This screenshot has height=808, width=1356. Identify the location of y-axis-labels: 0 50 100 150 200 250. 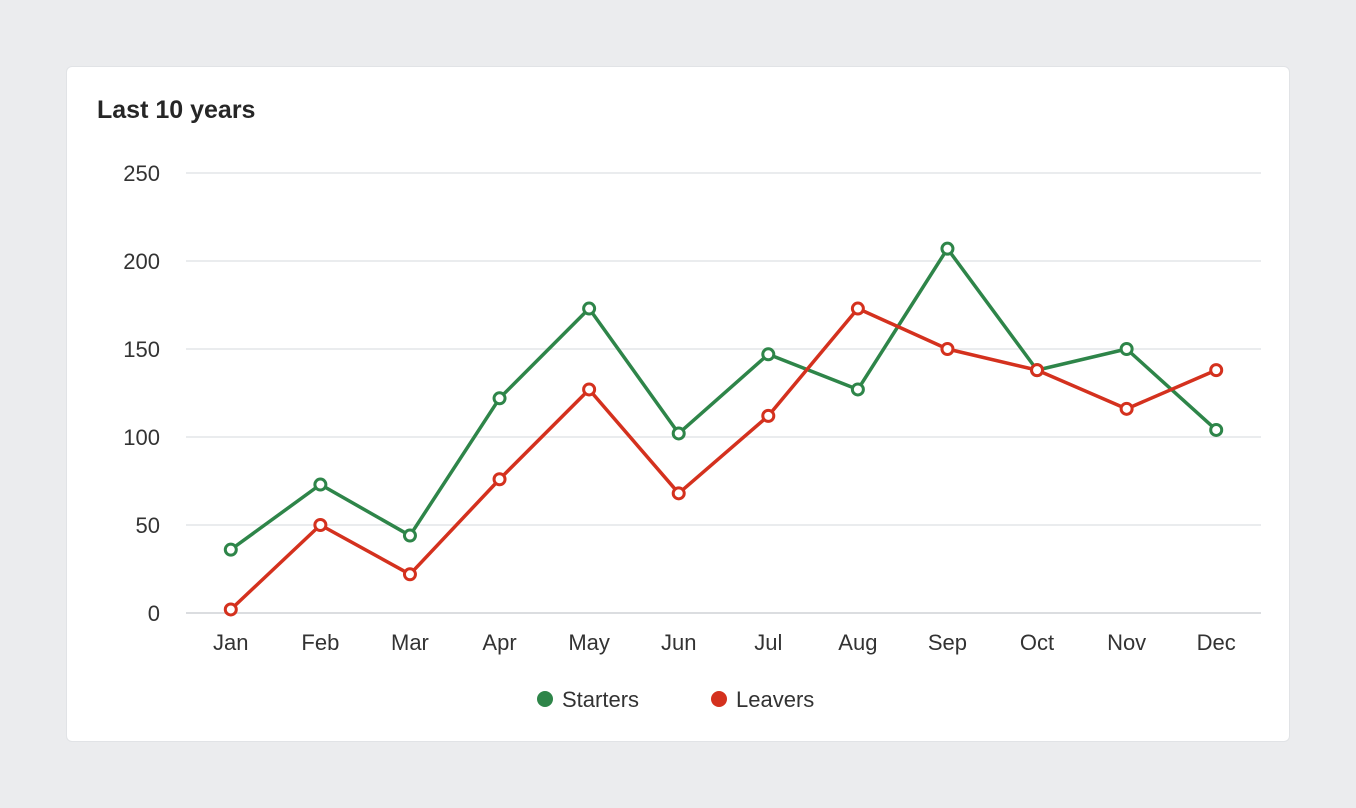
(141, 393).